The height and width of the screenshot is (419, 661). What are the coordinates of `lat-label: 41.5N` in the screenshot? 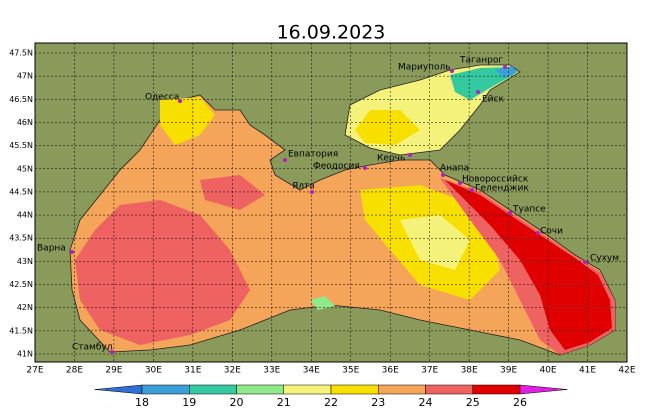 It's located at (21, 330).